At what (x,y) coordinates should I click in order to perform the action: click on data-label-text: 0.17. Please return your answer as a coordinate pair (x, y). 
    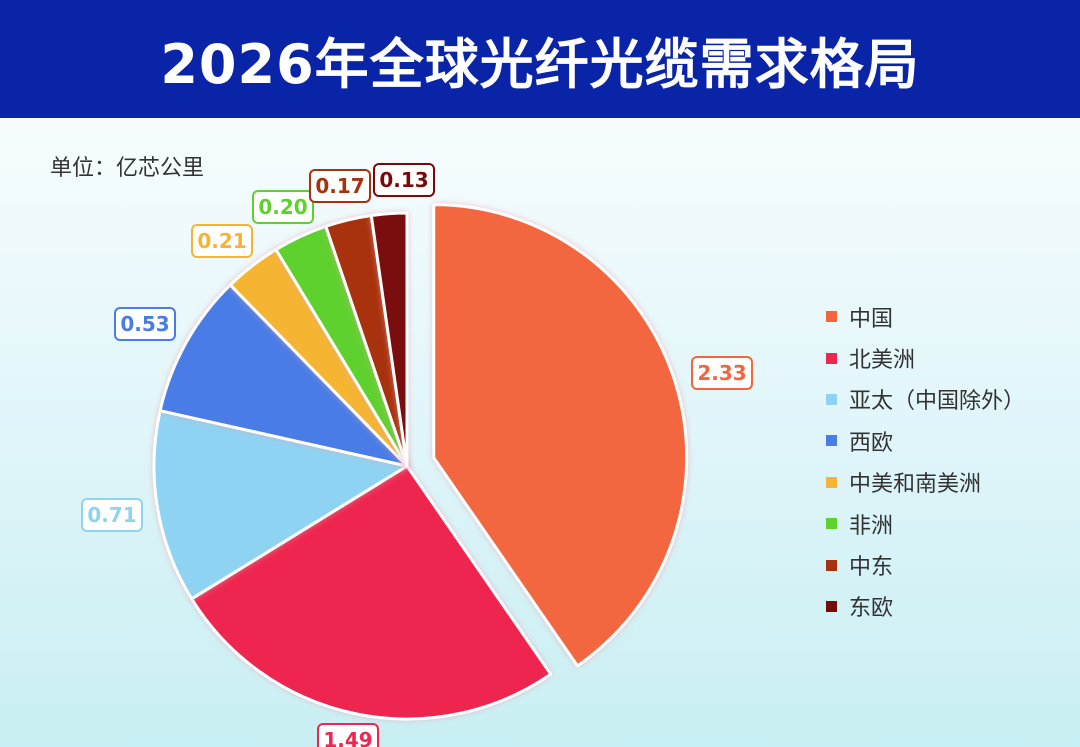
    Looking at the image, I should click on (339, 186).